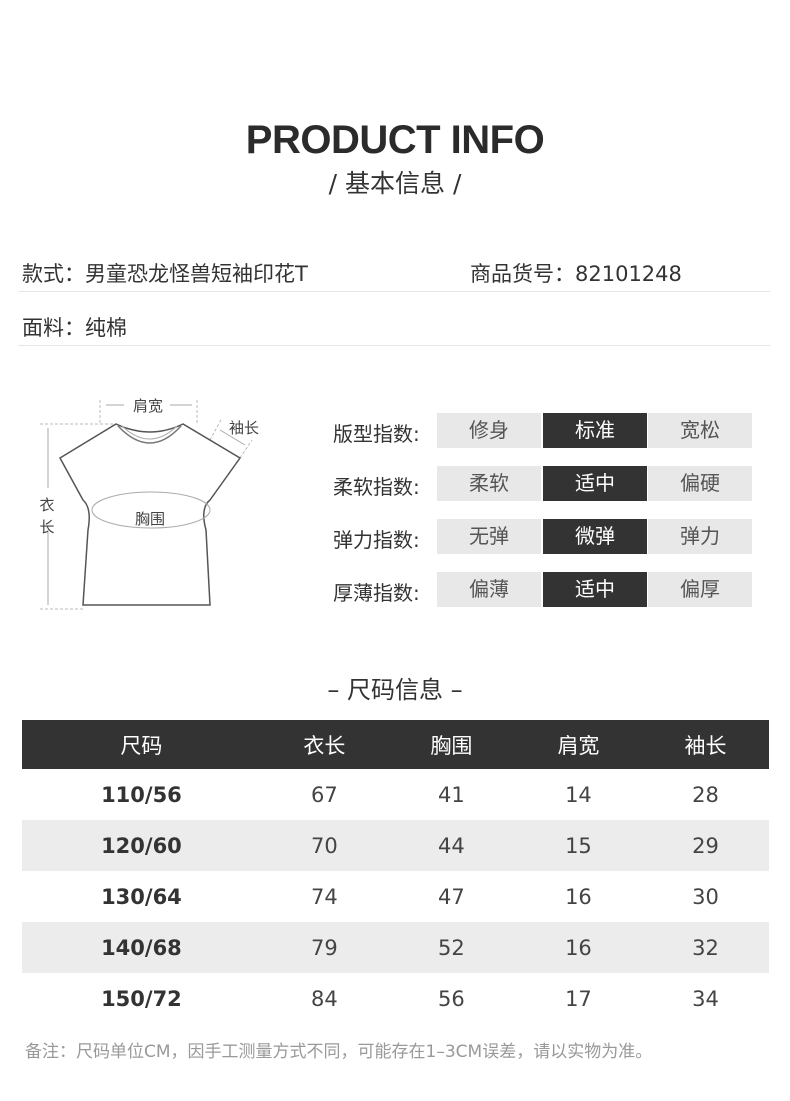 This screenshot has width=790, height=1101. What do you see at coordinates (141, 744) in the screenshot?
I see `column-header: 尺码` at bounding box center [141, 744].